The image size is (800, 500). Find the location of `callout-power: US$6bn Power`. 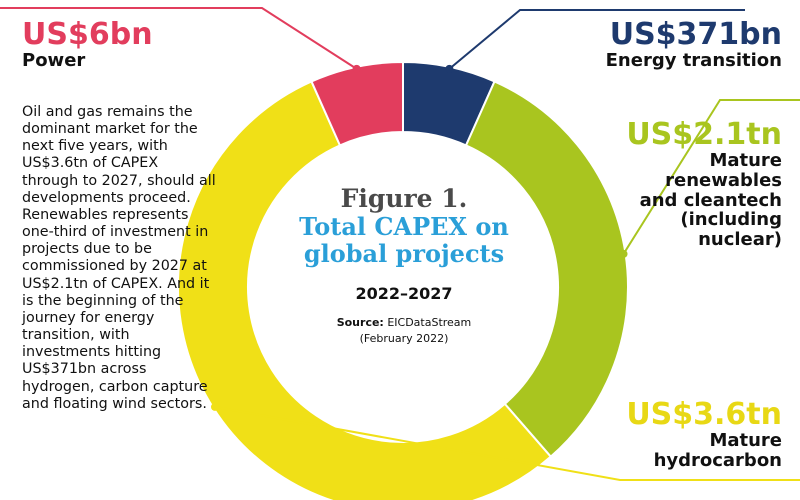

callout-power: US$6bn Power is located at coordinates (87, 44).